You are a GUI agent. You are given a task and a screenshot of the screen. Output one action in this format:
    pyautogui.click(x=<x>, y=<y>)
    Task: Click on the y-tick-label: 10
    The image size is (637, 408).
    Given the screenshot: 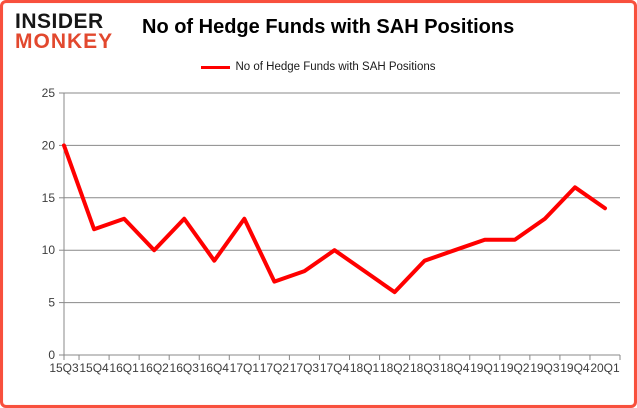 What is the action you would take?
    pyautogui.click(x=49, y=250)
    